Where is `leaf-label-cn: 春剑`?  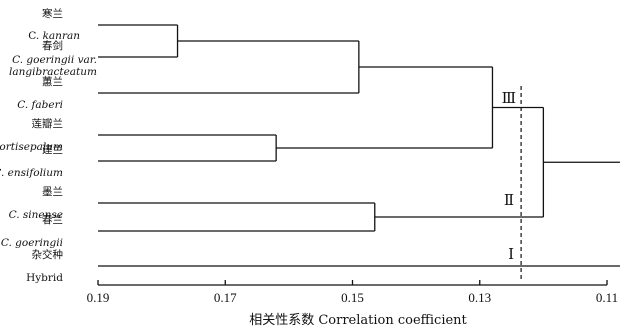
leaf-label-cn: 春剑 is located at coordinates (52, 45).